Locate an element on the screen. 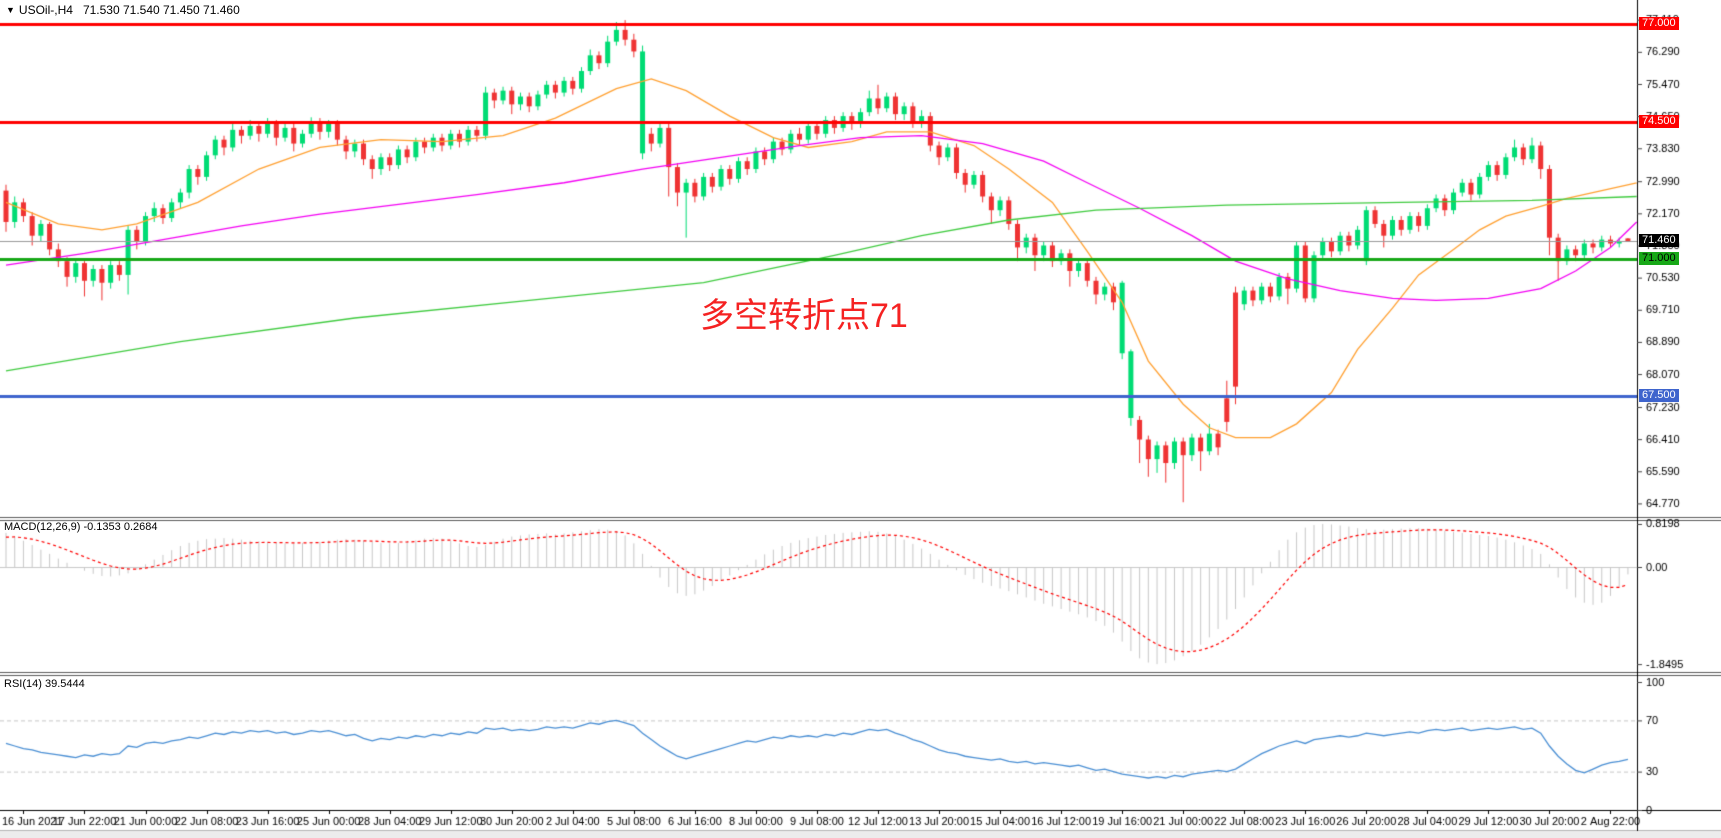 This screenshot has width=1721, height=838. price-badge-71.000: 71.000 is located at coordinates (1659, 259).